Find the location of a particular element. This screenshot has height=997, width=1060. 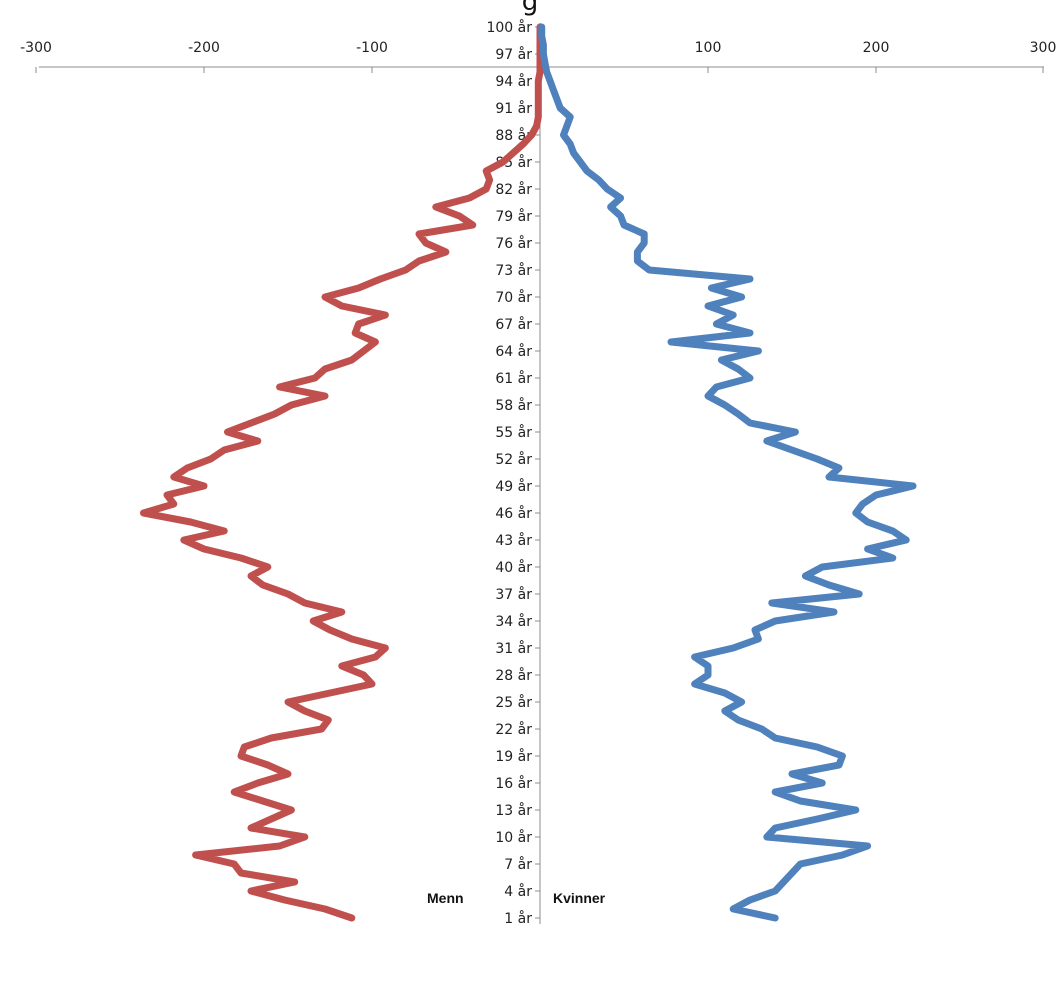

age-tick-label: 49 år is located at coordinates (513, 486).